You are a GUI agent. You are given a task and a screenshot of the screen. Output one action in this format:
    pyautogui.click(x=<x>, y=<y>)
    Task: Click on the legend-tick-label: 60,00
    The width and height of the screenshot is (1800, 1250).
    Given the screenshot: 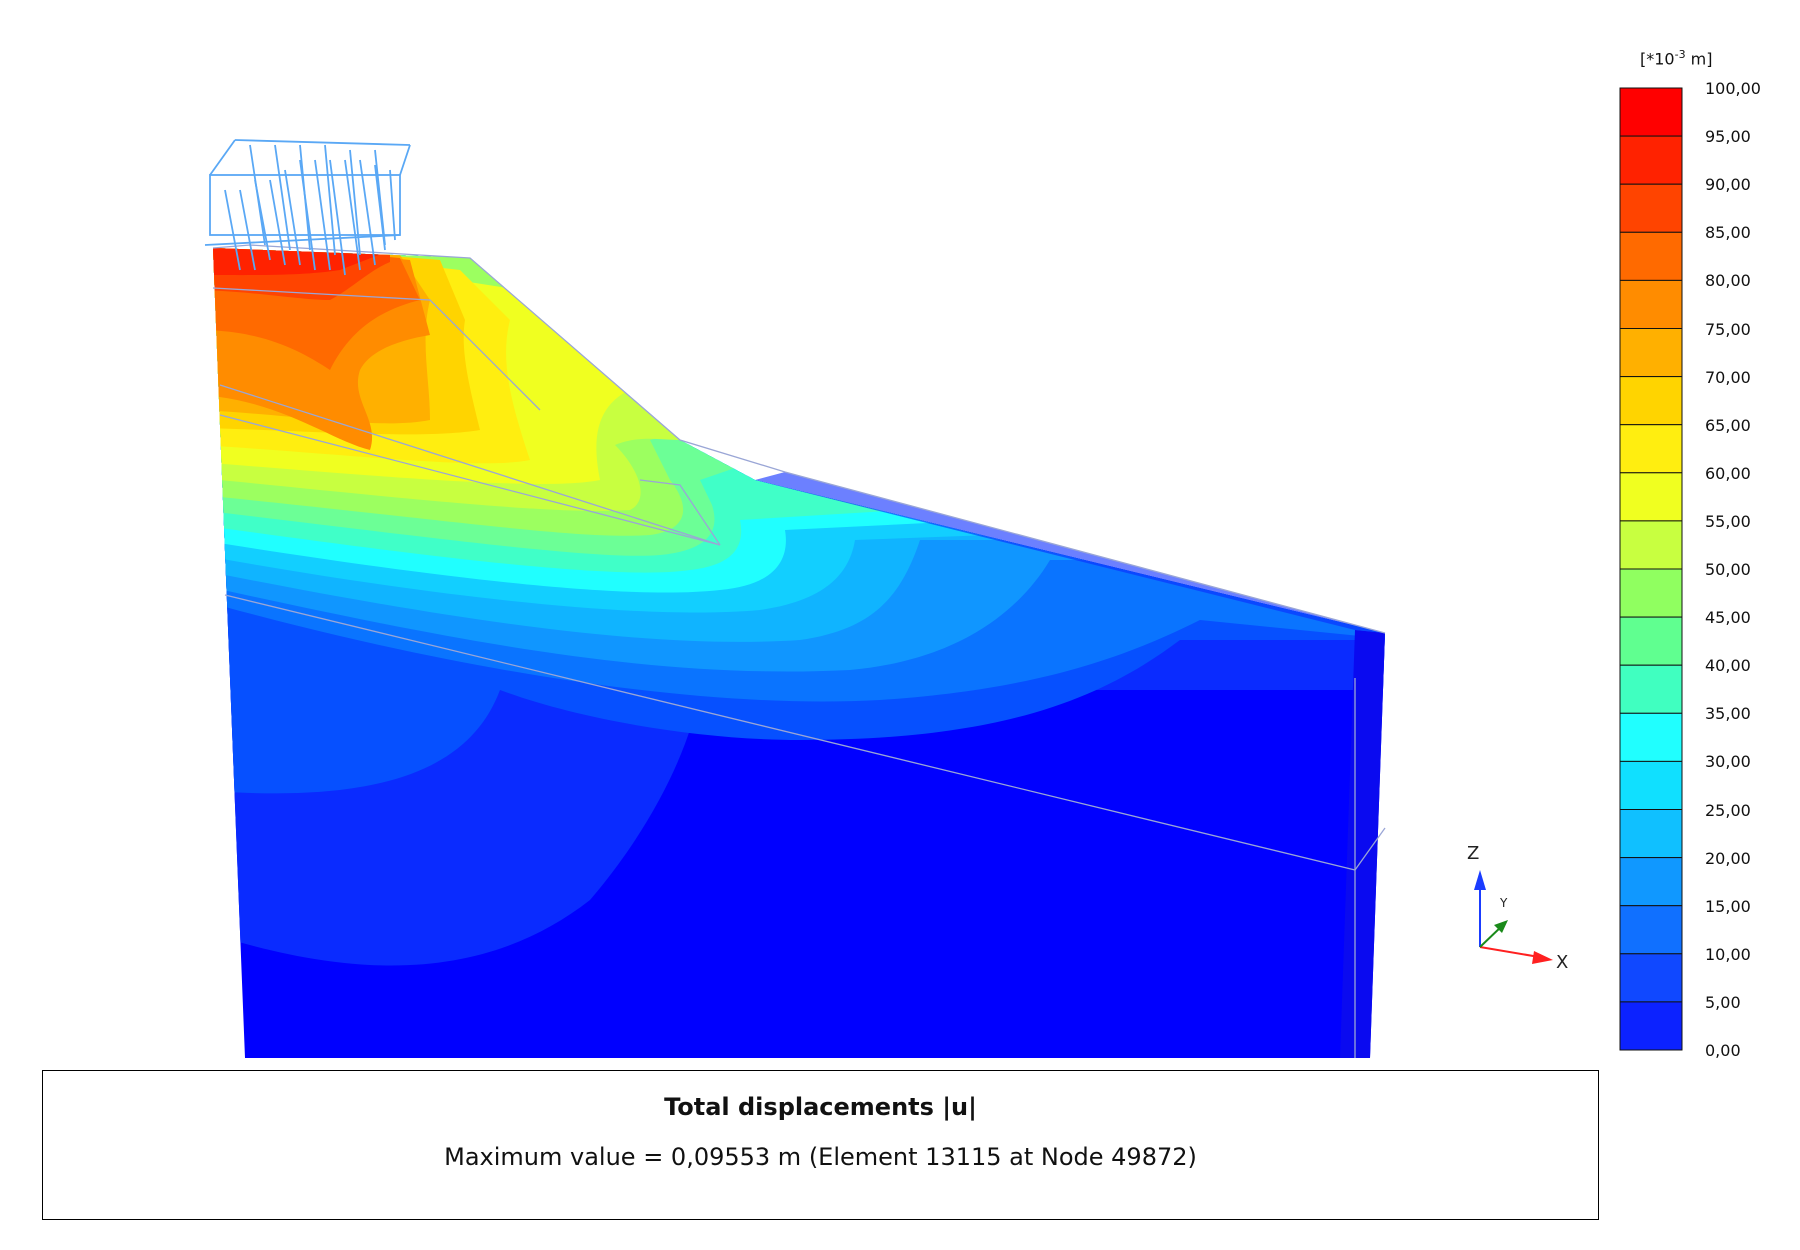 What is the action you would take?
    pyautogui.click(x=1728, y=473)
    